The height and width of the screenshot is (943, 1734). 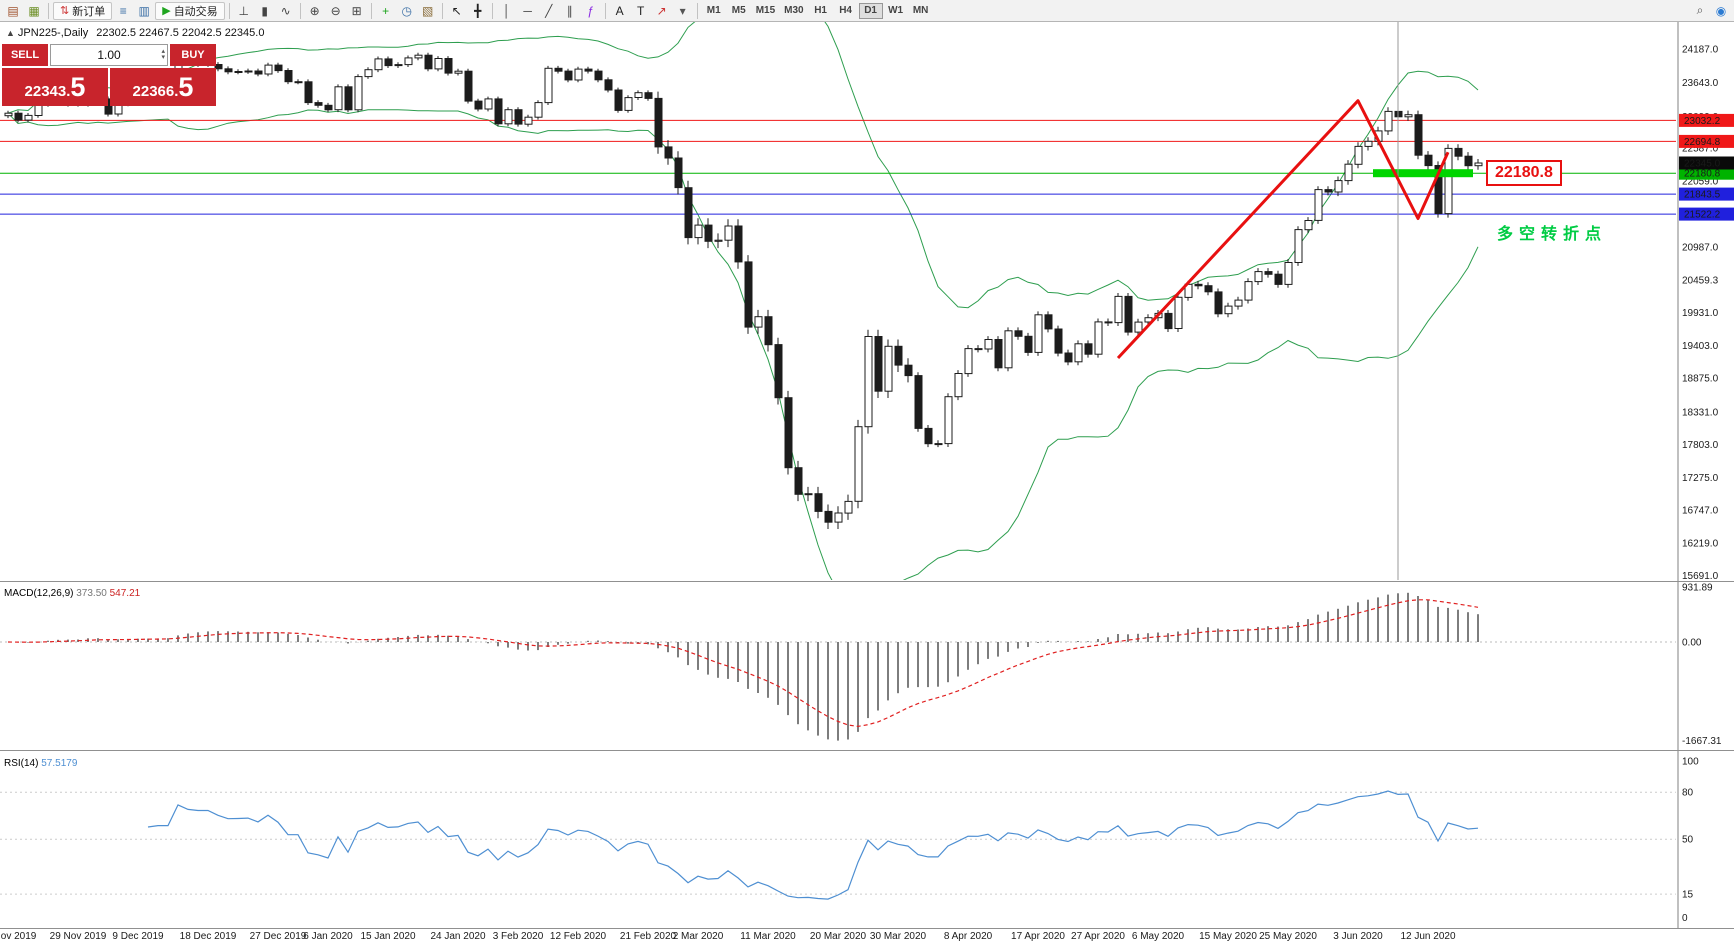 I want to click on price-tick: 22059.0, so click(x=1700, y=181).